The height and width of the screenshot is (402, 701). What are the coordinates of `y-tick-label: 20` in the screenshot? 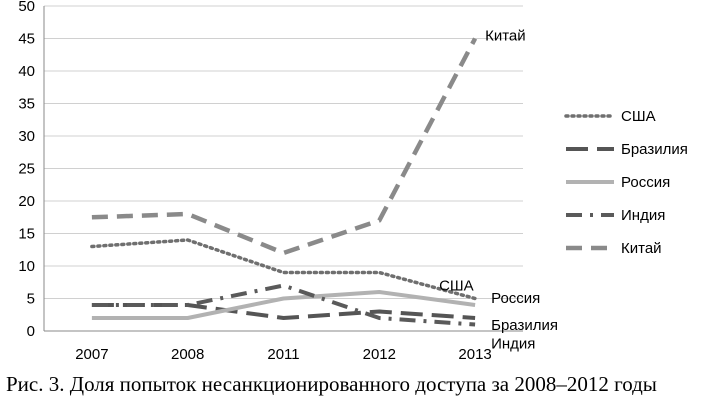 It's located at (26, 201).